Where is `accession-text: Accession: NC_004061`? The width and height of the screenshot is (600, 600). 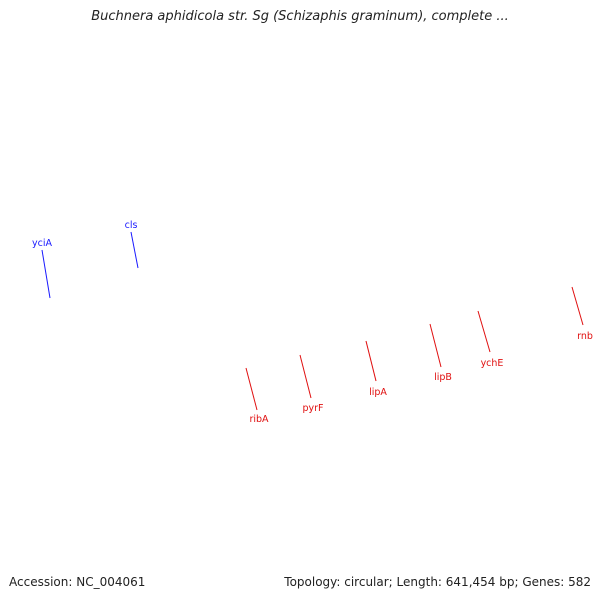
accession-text: Accession: NC_004061 is located at coordinates (77, 582).